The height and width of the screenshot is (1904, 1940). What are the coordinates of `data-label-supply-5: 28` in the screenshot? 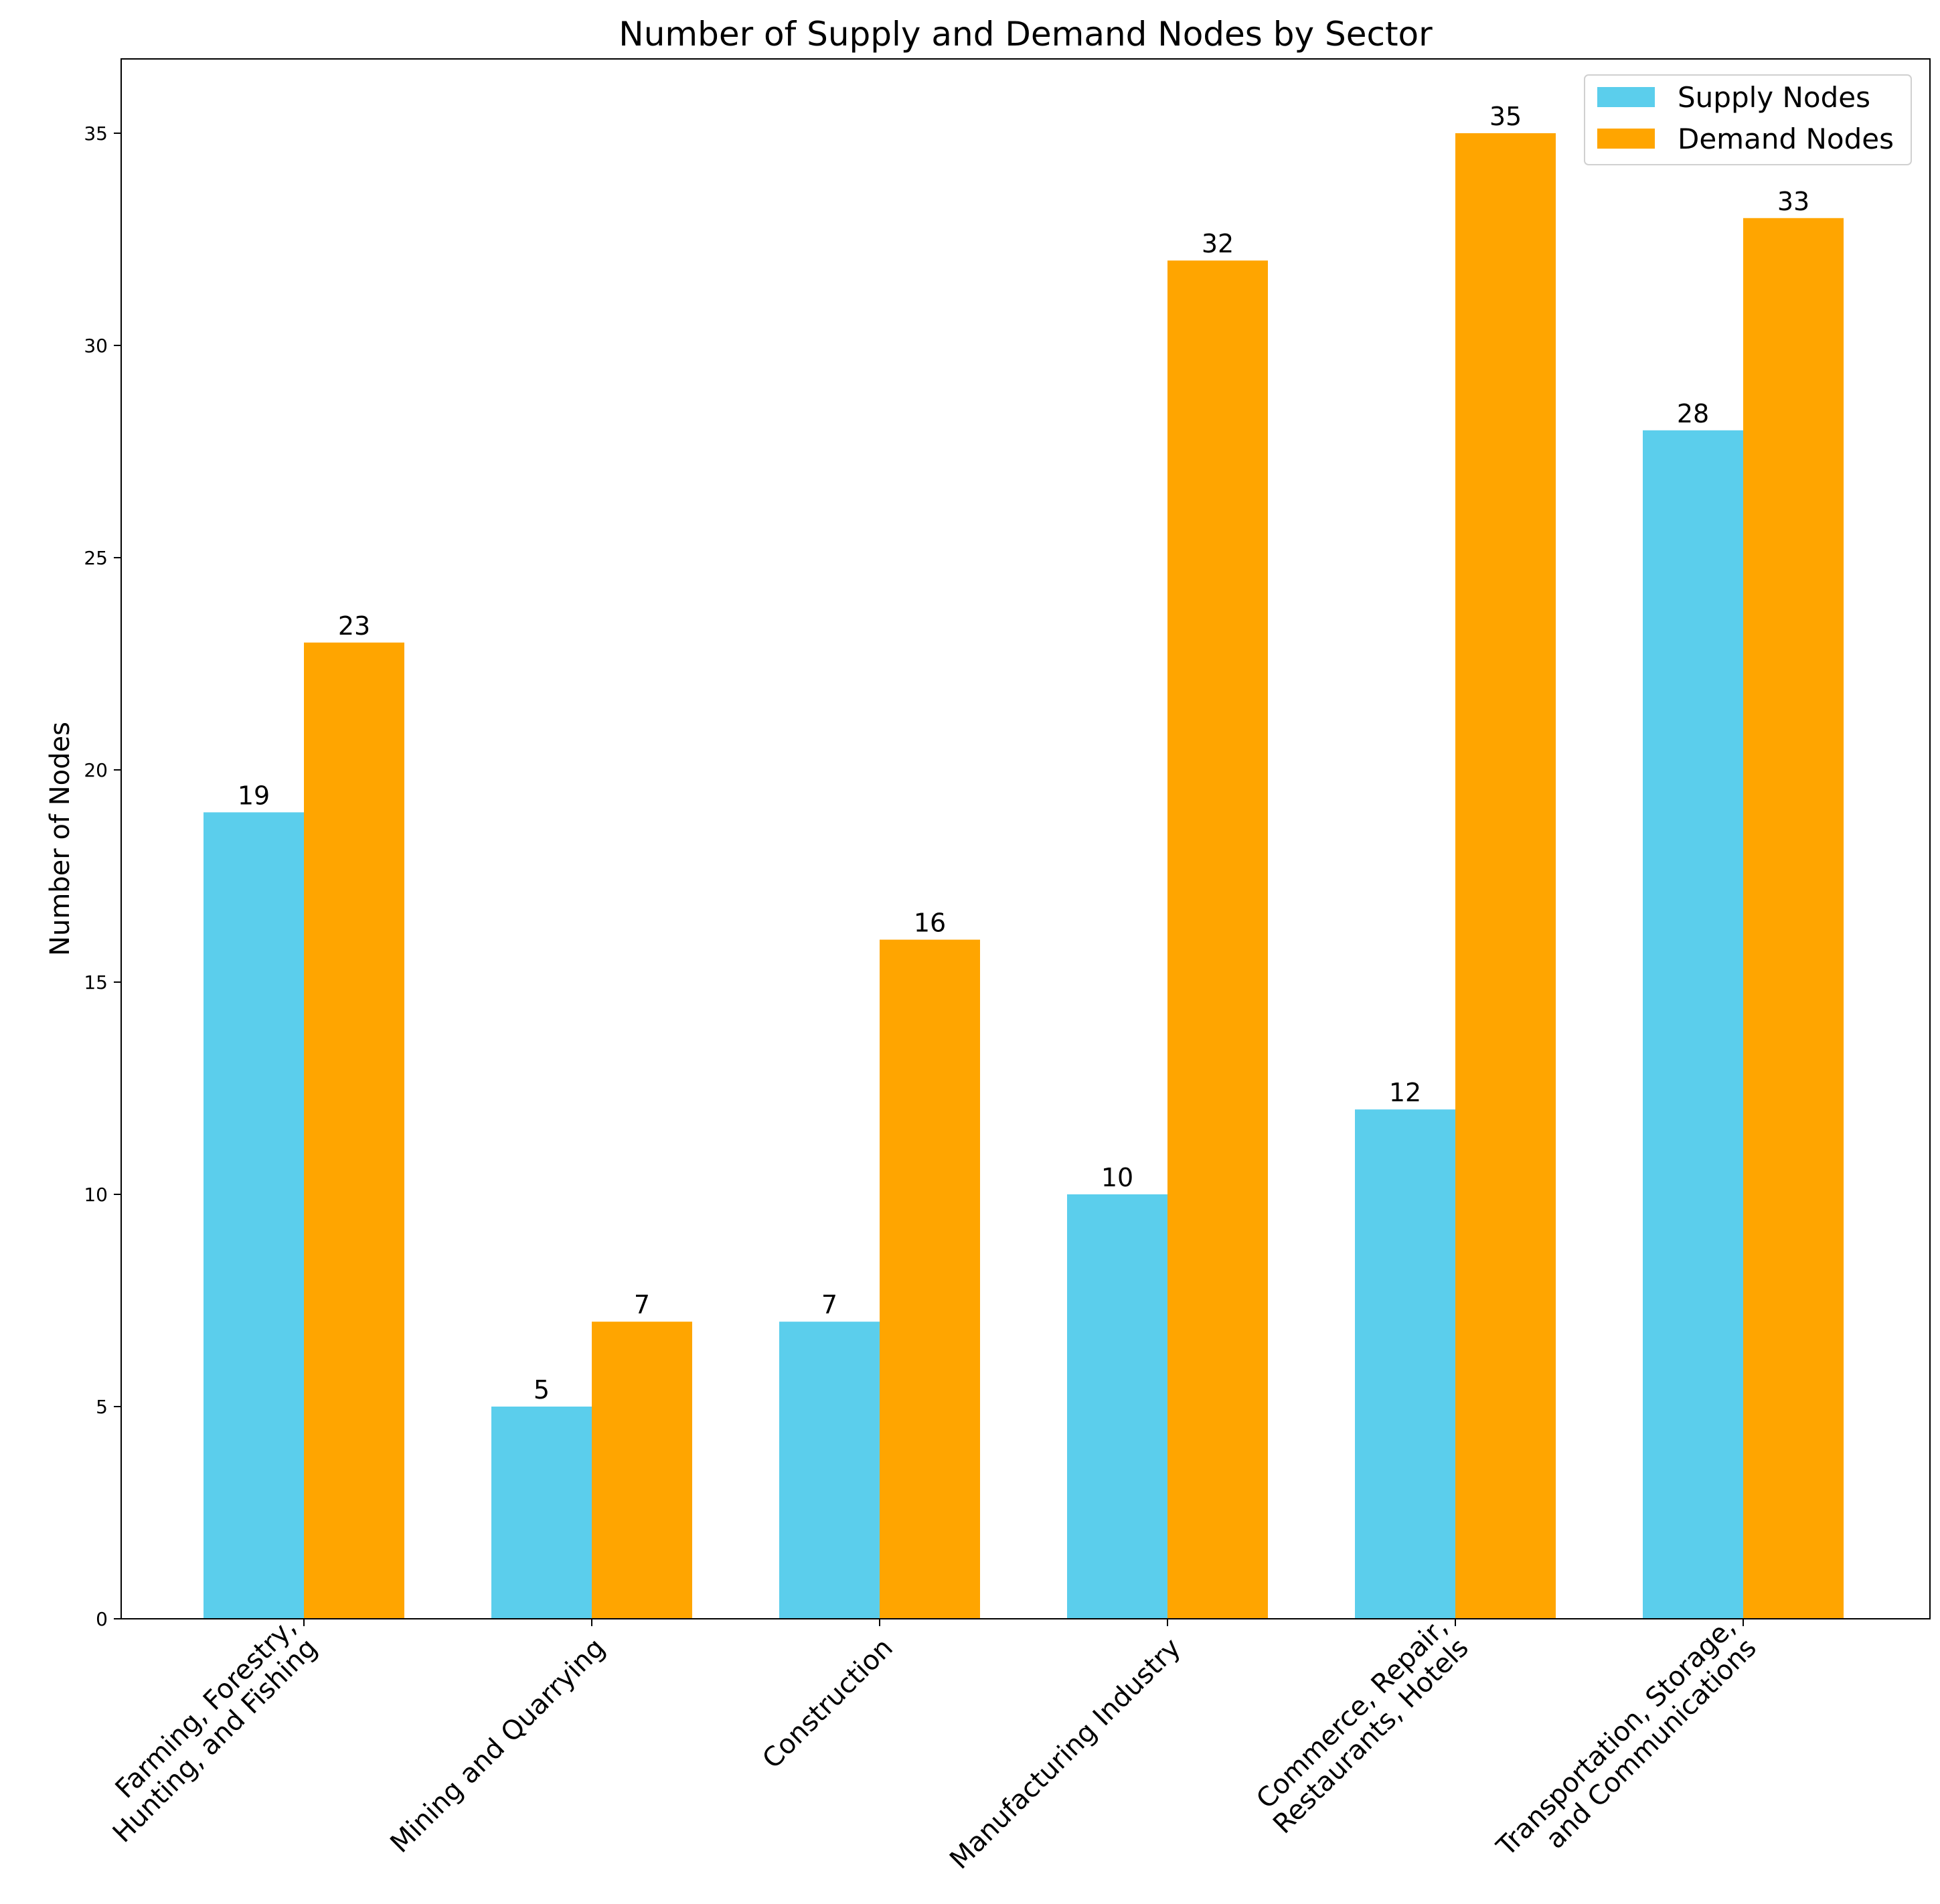 It's located at (1693, 413).